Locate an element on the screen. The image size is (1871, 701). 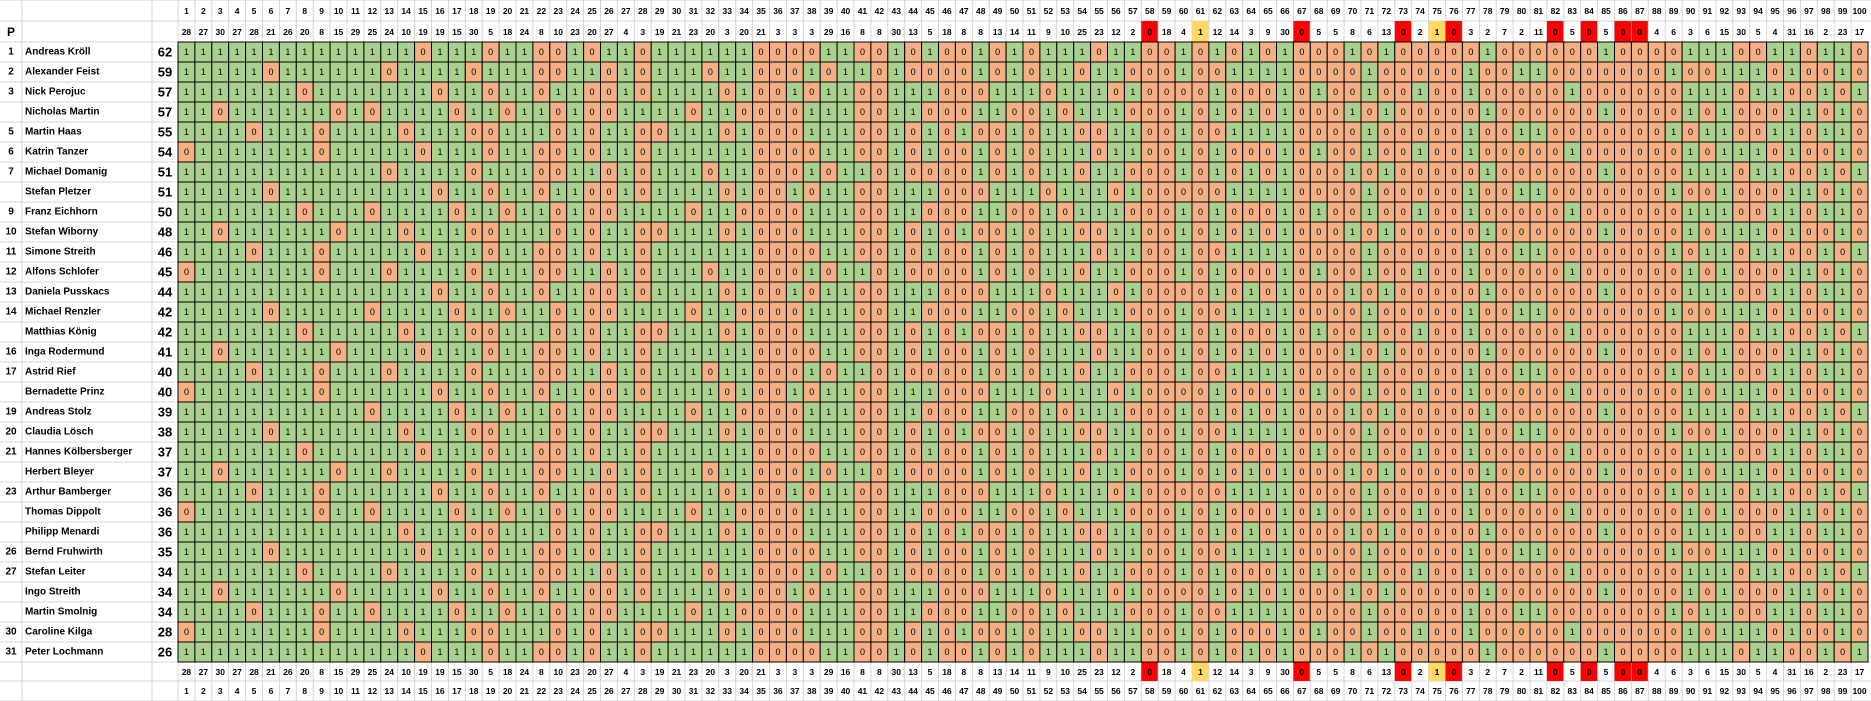
correct-count: 30 is located at coordinates (1742, 32).